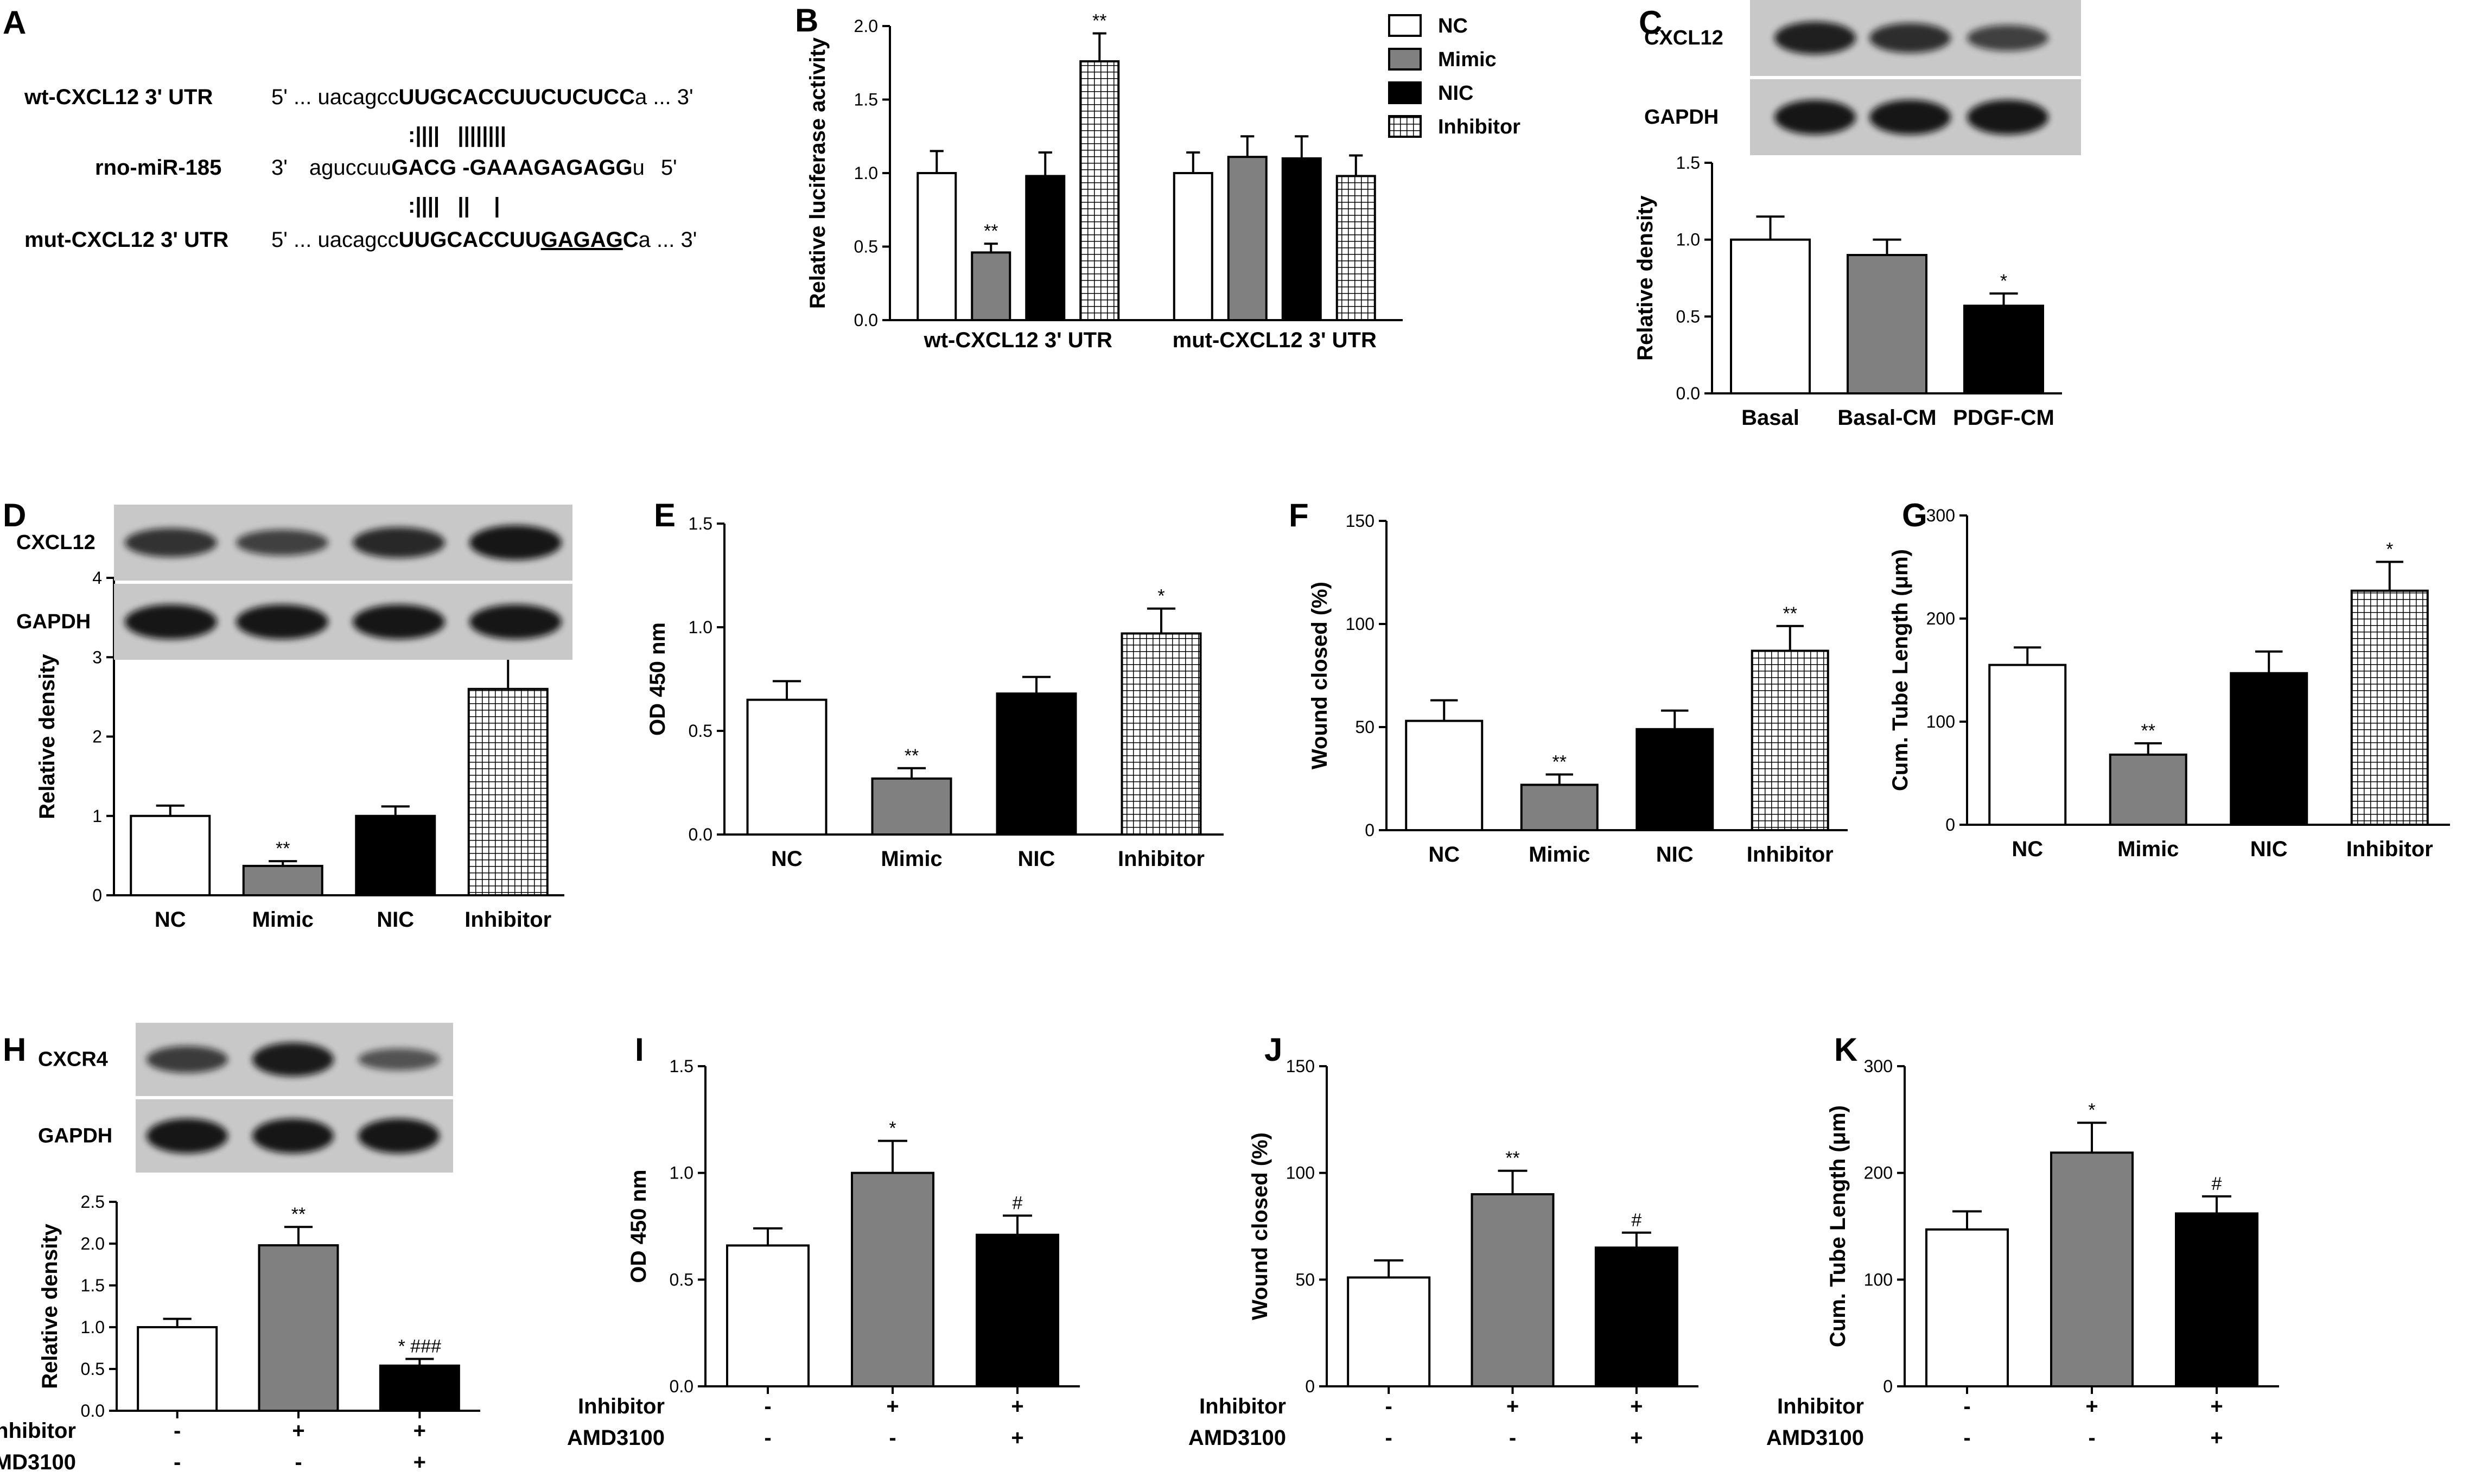 The width and height of the screenshot is (2469, 1484). Describe the element at coordinates (1300, 1066) in the screenshot. I see `y-tick-label: 150` at that location.